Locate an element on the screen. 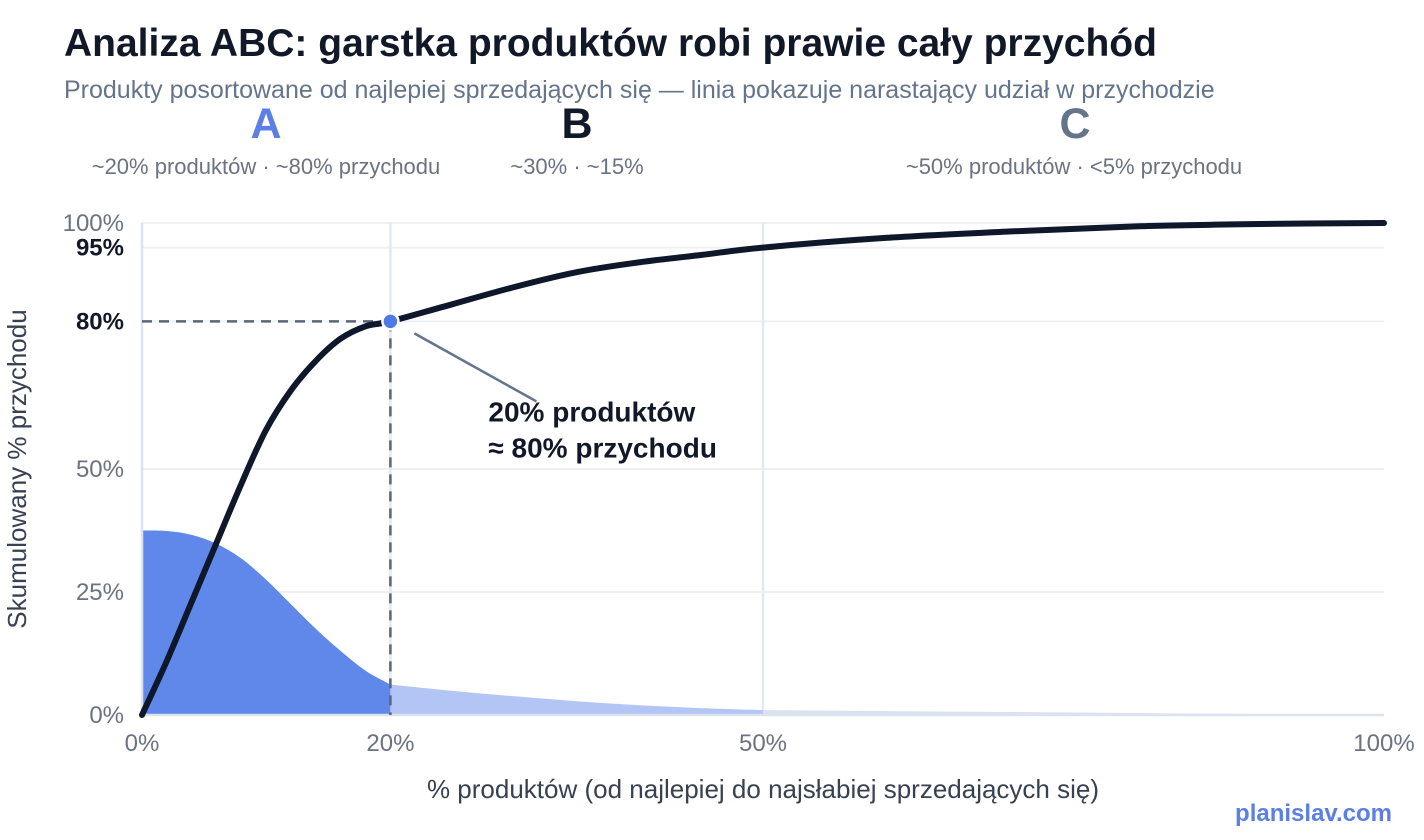 This screenshot has height=840, width=1424. y-tick-label: 100% is located at coordinates (93, 223).